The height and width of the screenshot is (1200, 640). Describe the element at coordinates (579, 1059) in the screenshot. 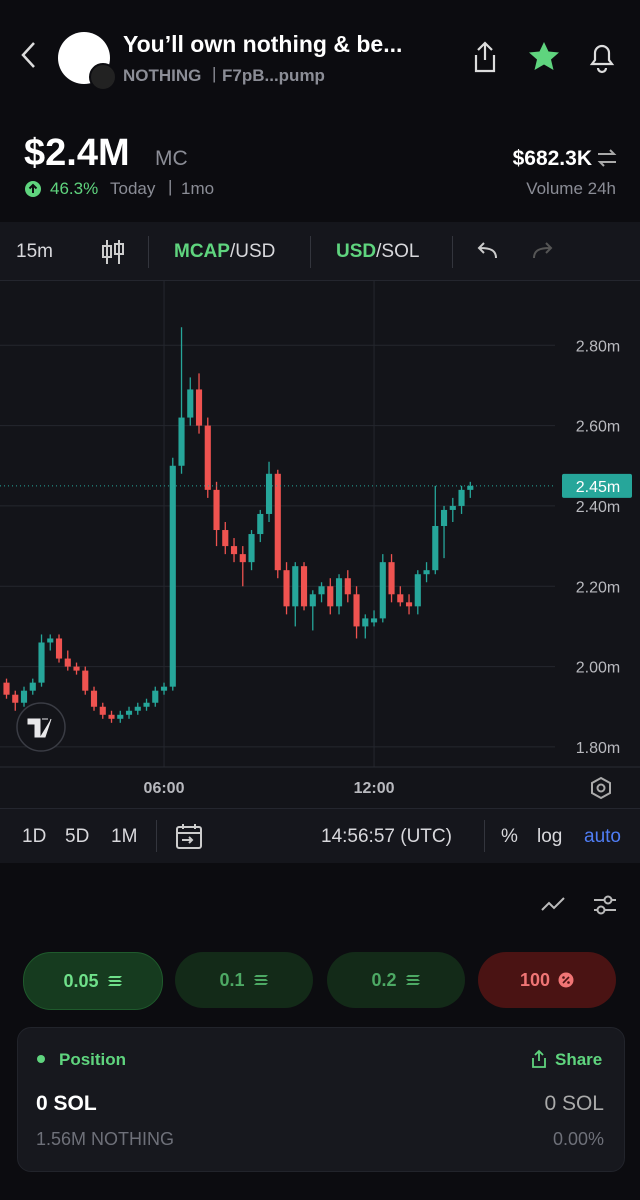

I see `share-link: Share` at that location.